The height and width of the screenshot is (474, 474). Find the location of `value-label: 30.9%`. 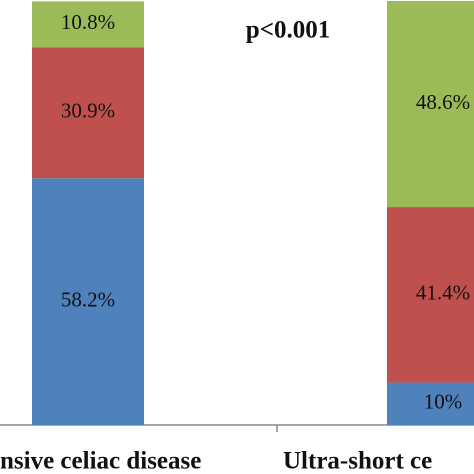

value-label: 30.9% is located at coordinates (88, 111).